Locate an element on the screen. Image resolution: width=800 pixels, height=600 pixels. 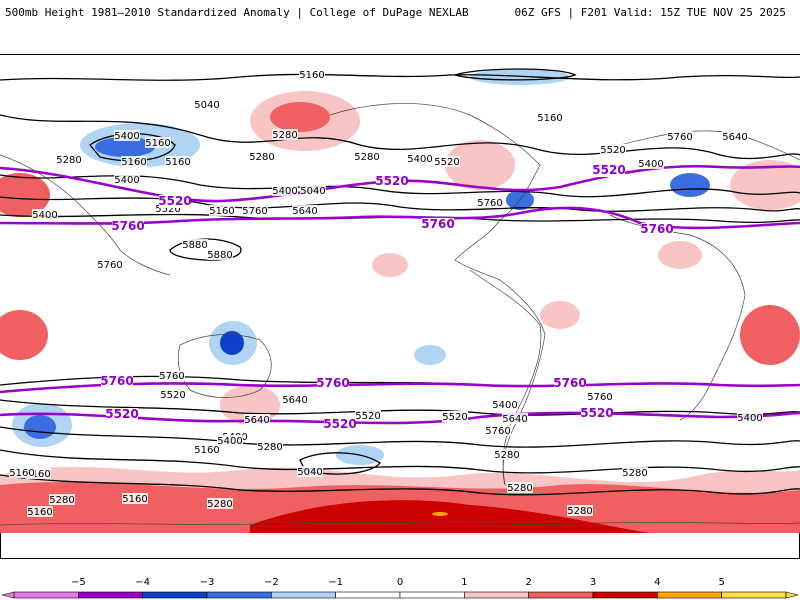
contour-5400-south is located at coordinates (400, 437).